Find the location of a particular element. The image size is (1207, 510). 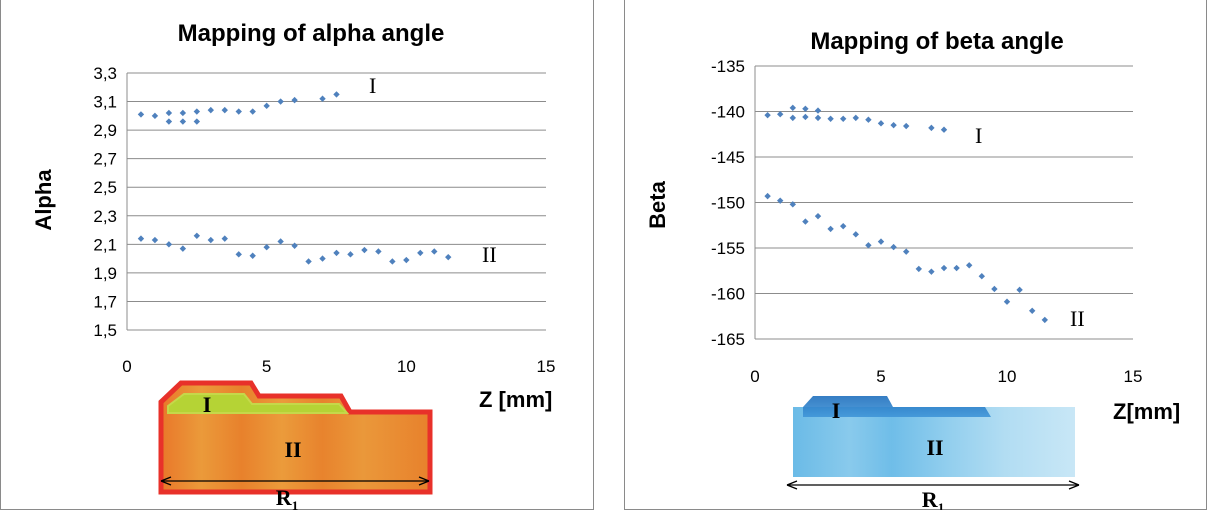

beta-series-II-label: II is located at coordinates (1077, 318).